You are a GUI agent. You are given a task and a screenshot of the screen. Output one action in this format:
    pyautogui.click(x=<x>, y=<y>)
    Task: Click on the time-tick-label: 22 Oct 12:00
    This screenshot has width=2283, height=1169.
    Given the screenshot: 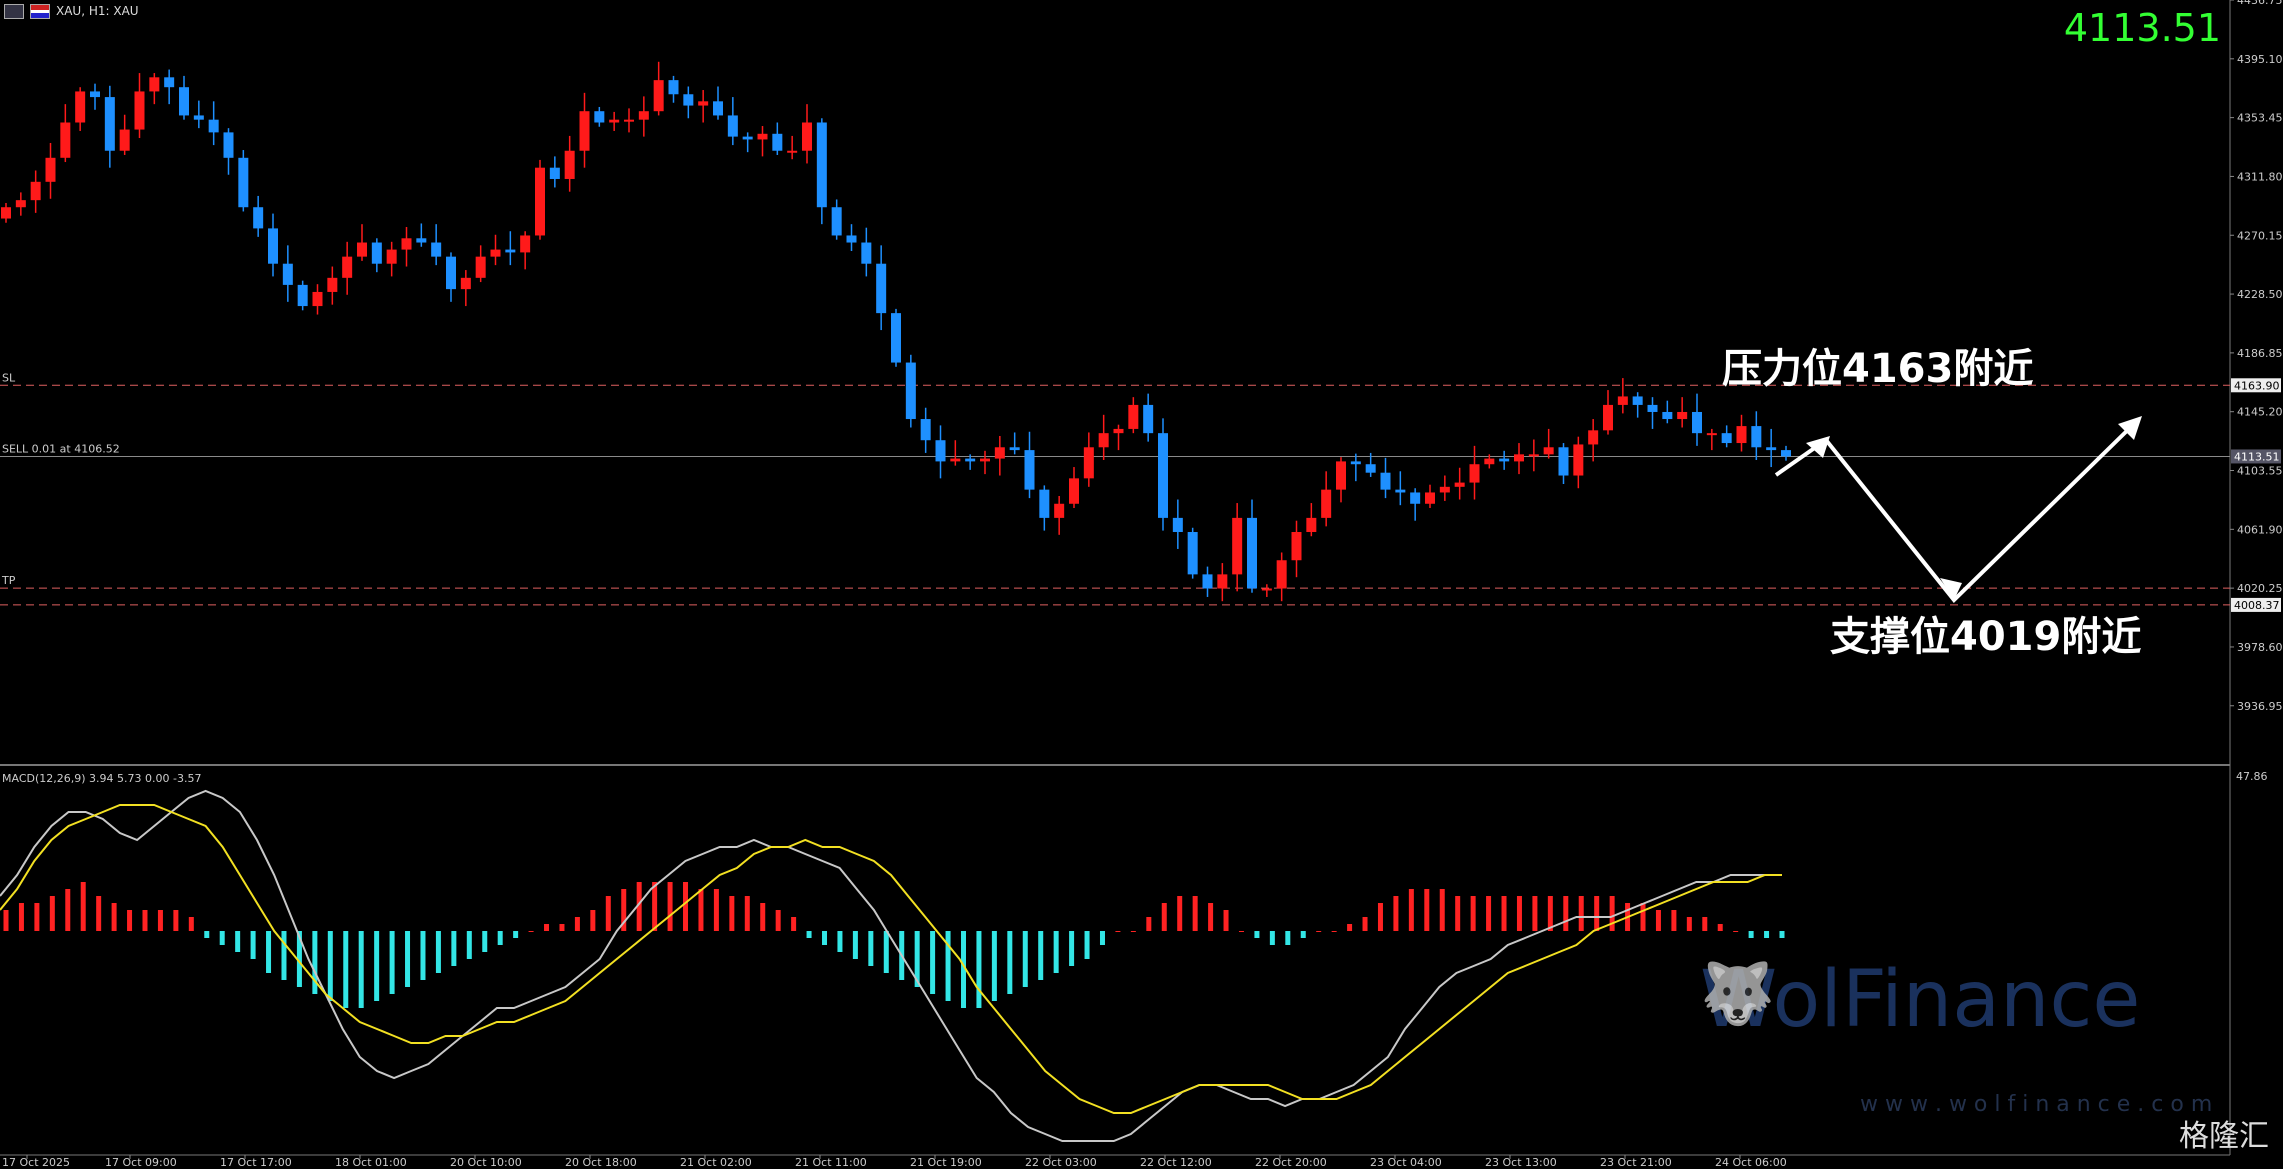 What is the action you would take?
    pyautogui.click(x=1176, y=1162)
    